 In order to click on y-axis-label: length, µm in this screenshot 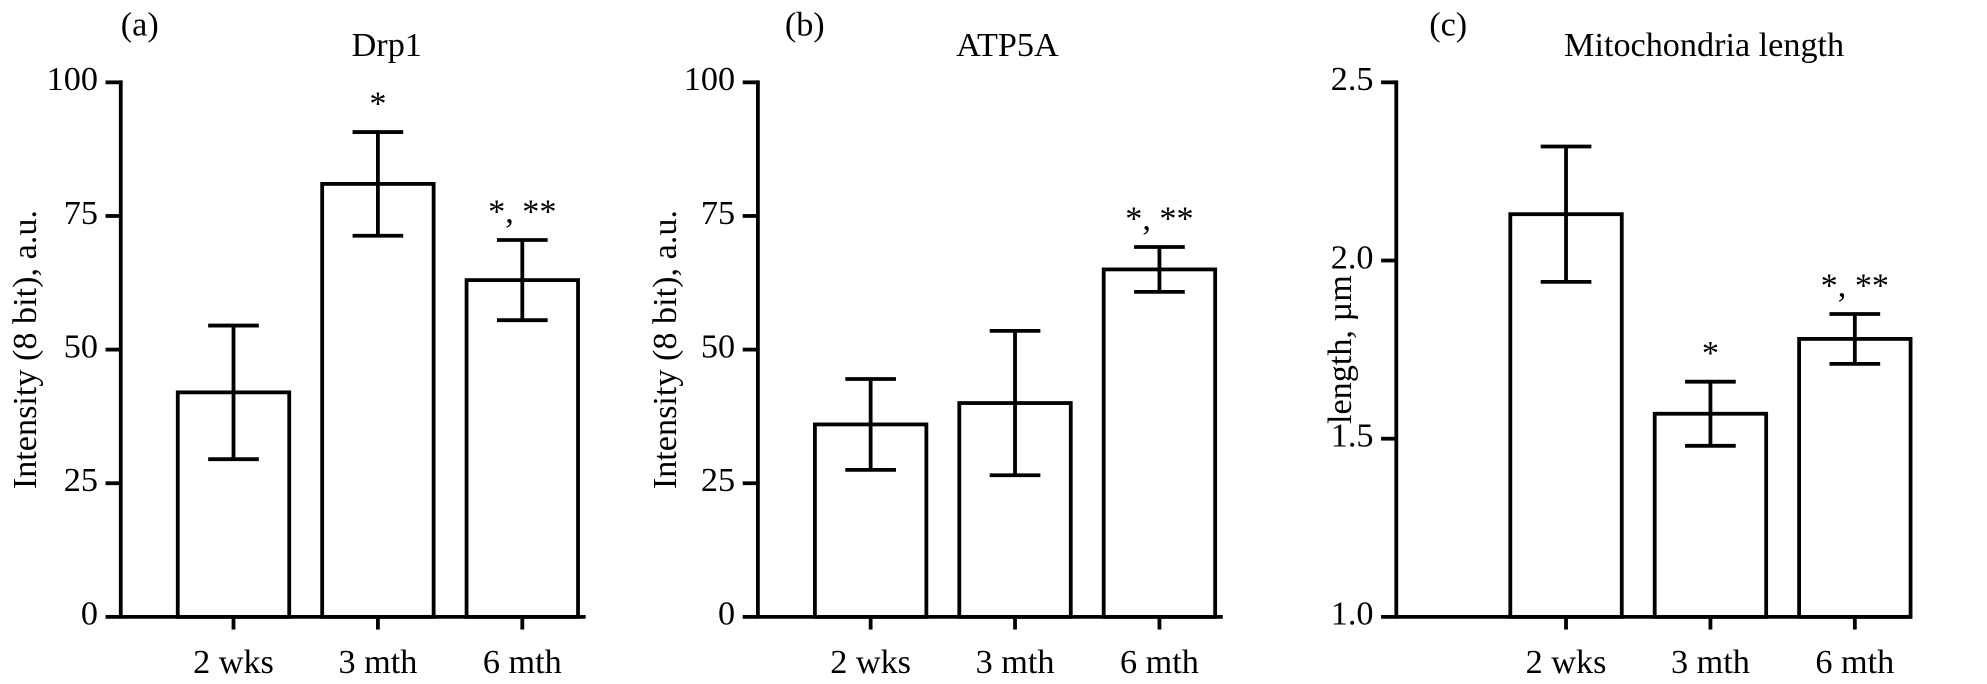, I will do `click(1340, 349)`.